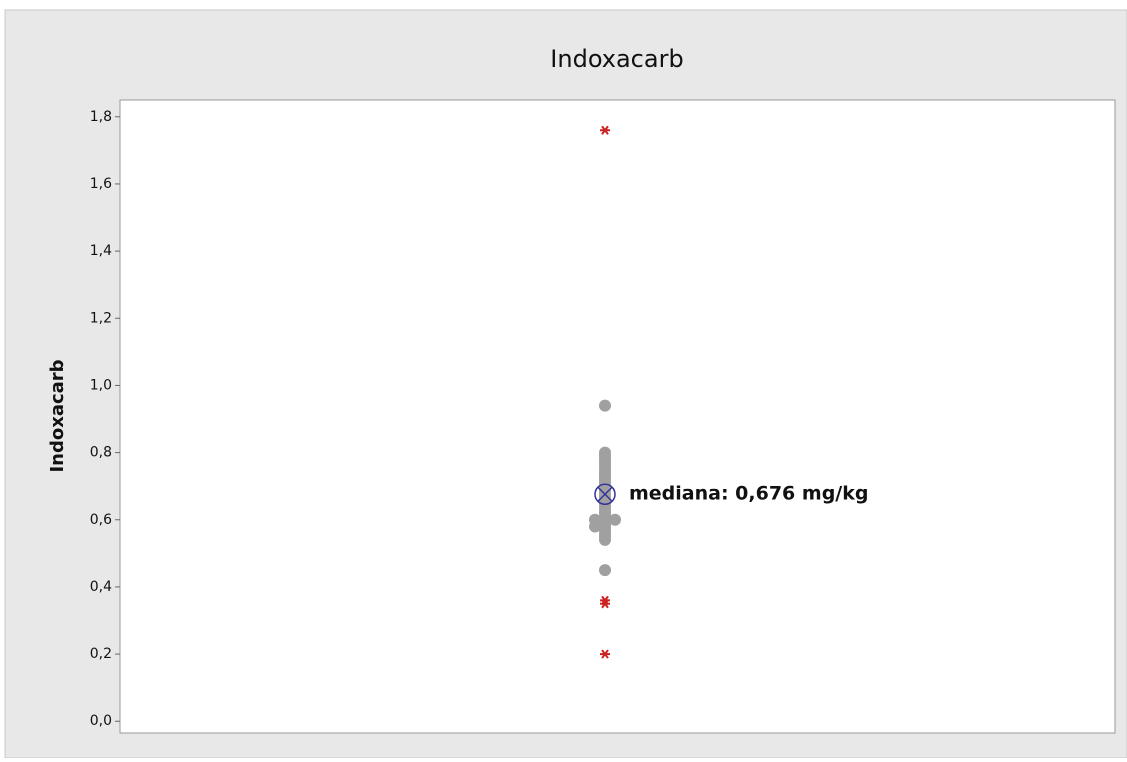 This screenshot has height=762, width=1127. Describe the element at coordinates (101, 184) in the screenshot. I see `y-tick-label: 1,6` at that location.